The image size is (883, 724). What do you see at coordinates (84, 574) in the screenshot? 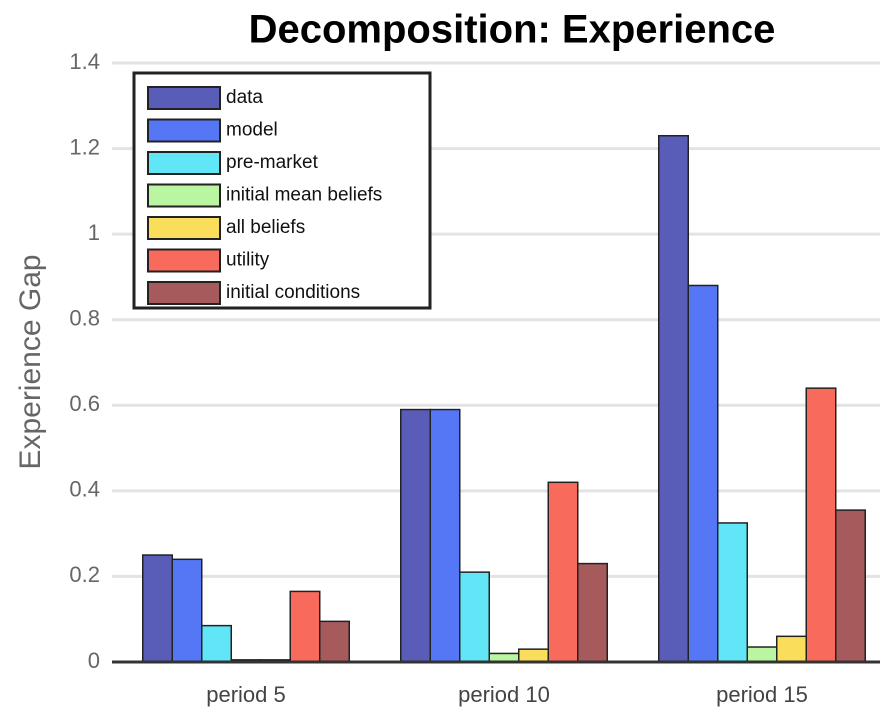
I see `y-tick-label: 0.2` at bounding box center [84, 574].